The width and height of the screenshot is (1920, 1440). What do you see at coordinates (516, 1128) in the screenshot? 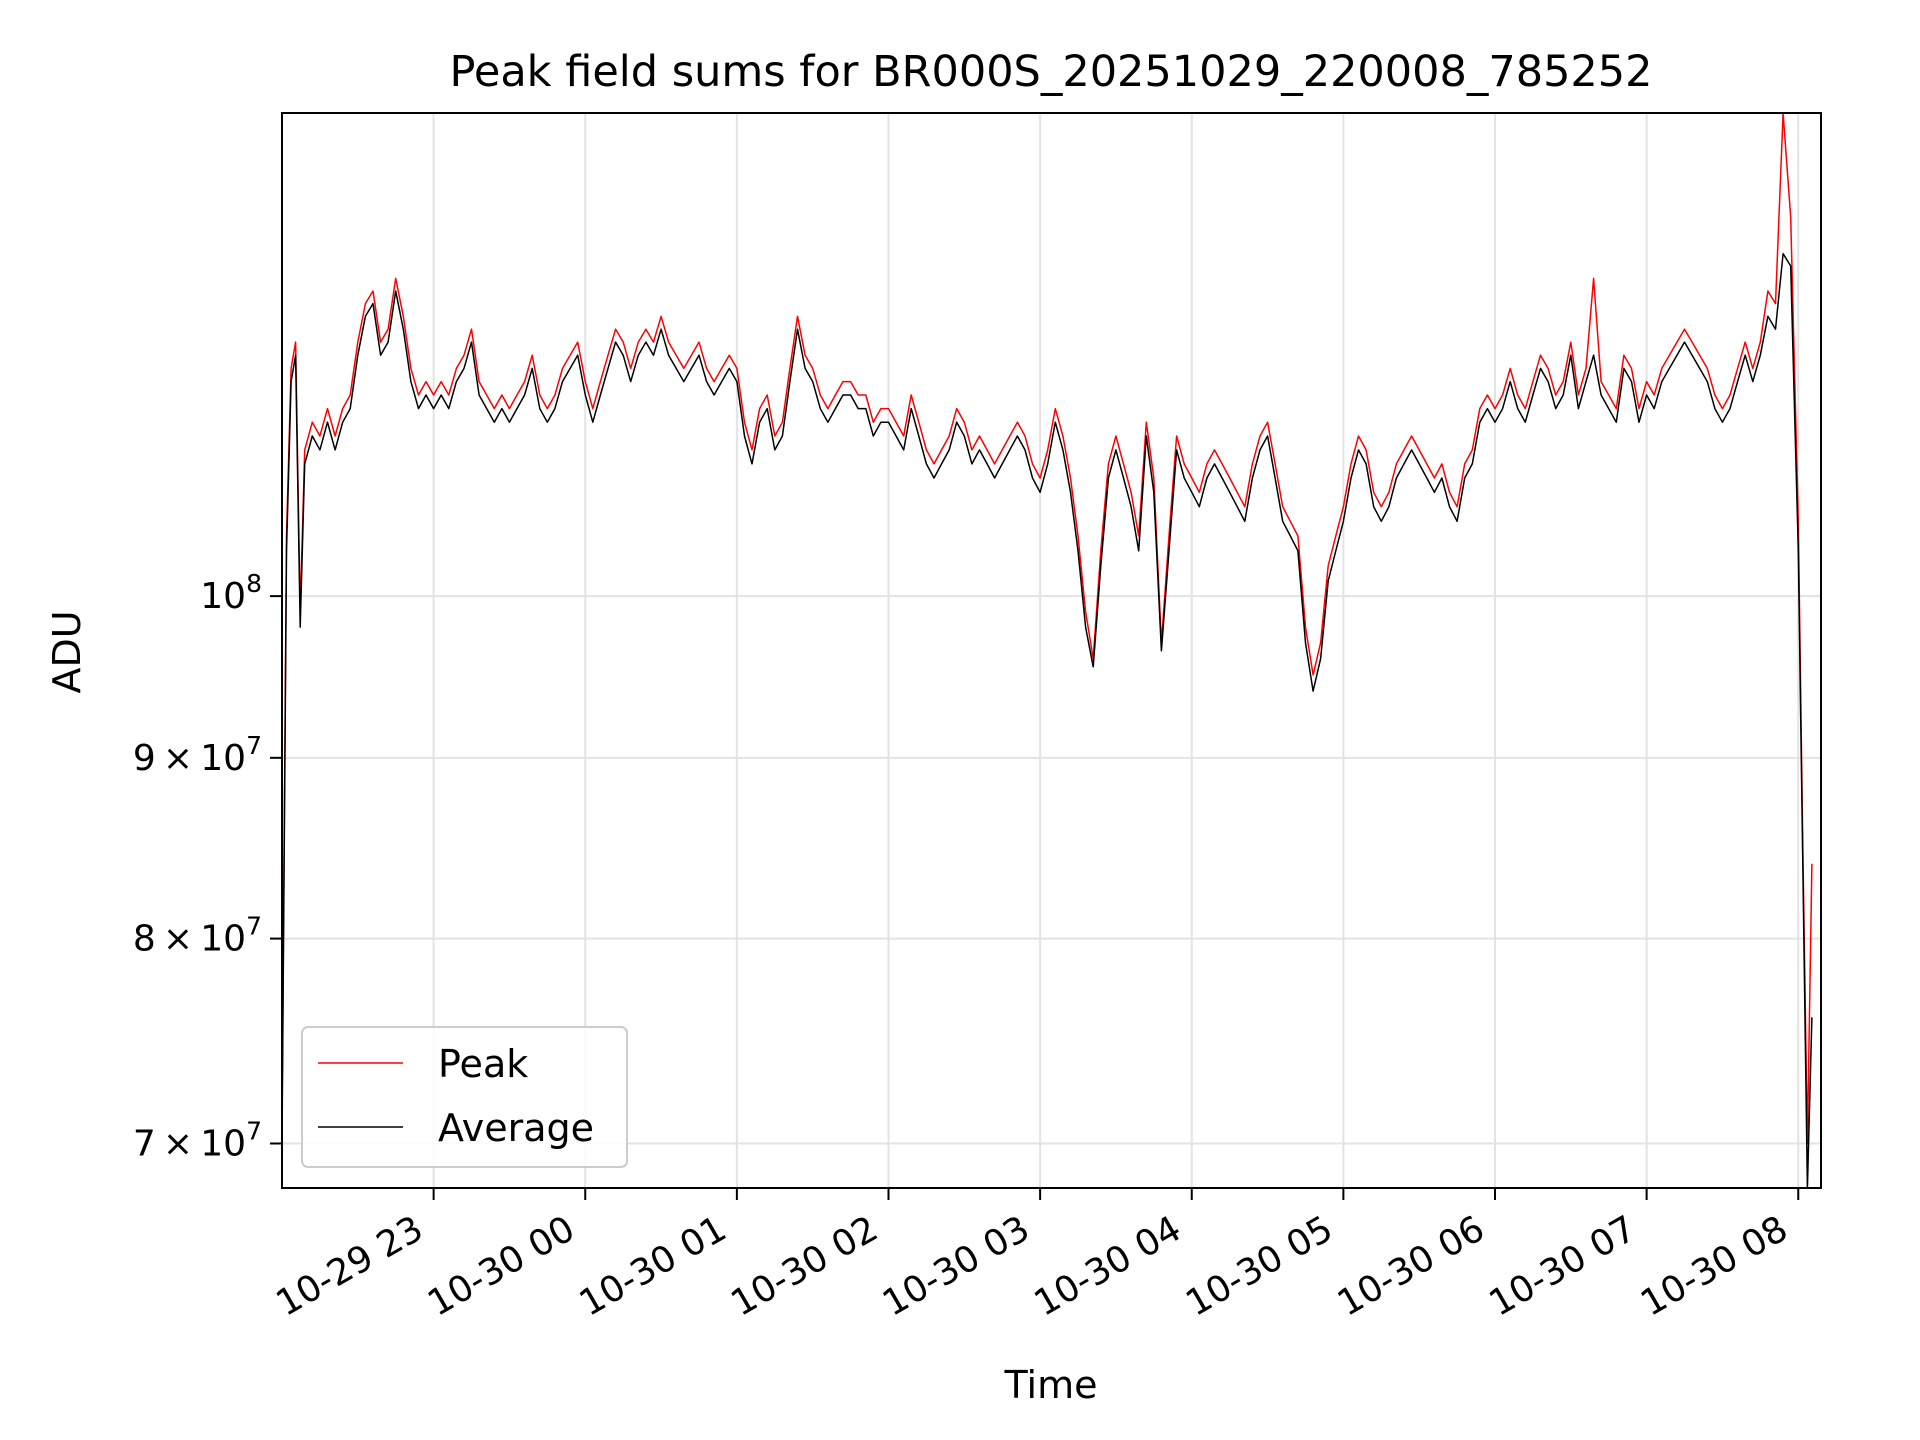
I see `legend-label-average: Average` at bounding box center [516, 1128].